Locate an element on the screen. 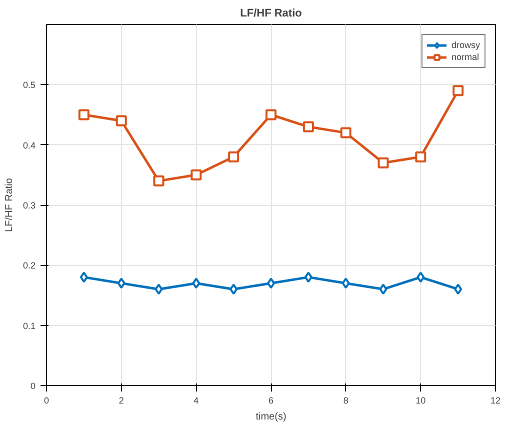 The width and height of the screenshot is (508, 430). chart-title: LF/HF Ratio is located at coordinates (271, 14).